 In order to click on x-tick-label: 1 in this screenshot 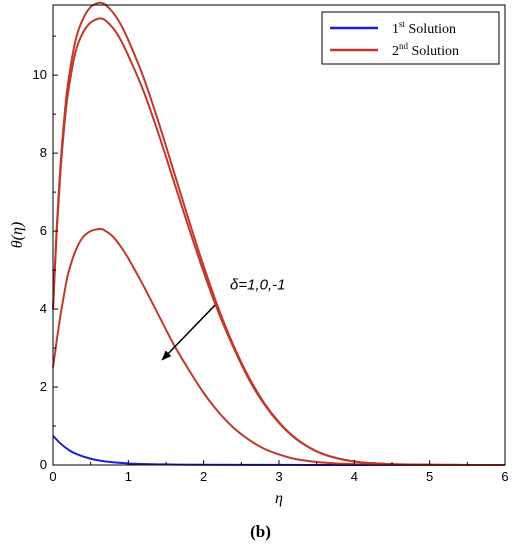, I will do `click(128, 476)`.